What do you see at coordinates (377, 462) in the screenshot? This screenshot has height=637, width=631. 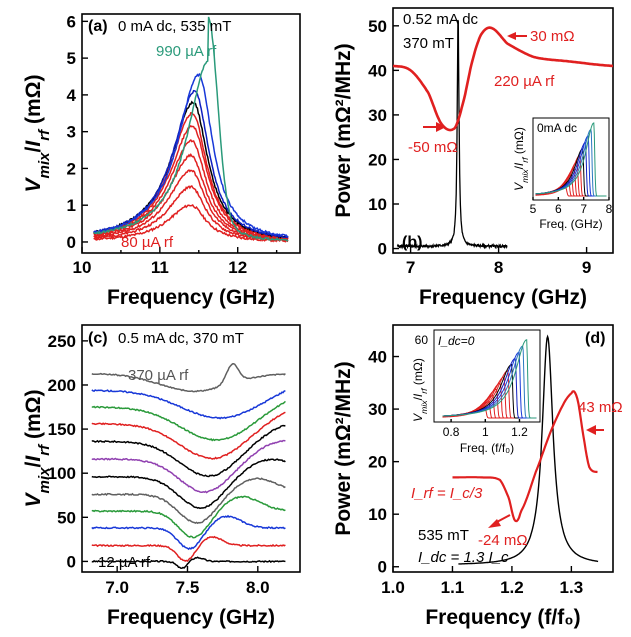 I see `panel-d-ytick-label: 20` at bounding box center [377, 462].